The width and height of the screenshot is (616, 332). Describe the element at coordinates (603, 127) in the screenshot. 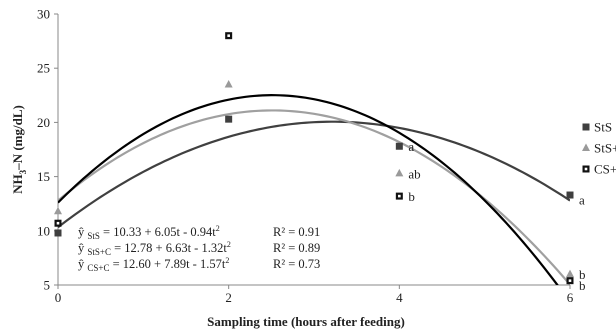

I see `legend-label: StS` at that location.